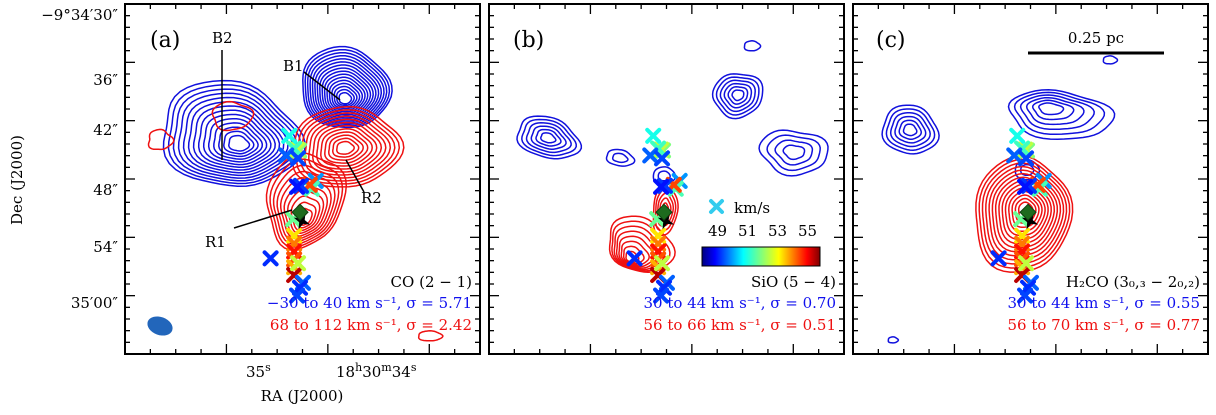 The width and height of the screenshot is (1216, 415). I want to click on y-tick-label: −9°34′30″, so click(79, 15).